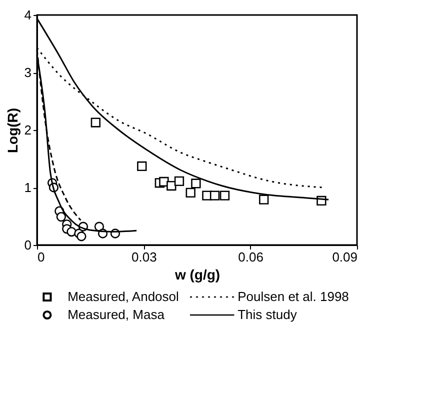  What do you see at coordinates (268, 314) in the screenshot?
I see `legend-label: This study` at bounding box center [268, 314].